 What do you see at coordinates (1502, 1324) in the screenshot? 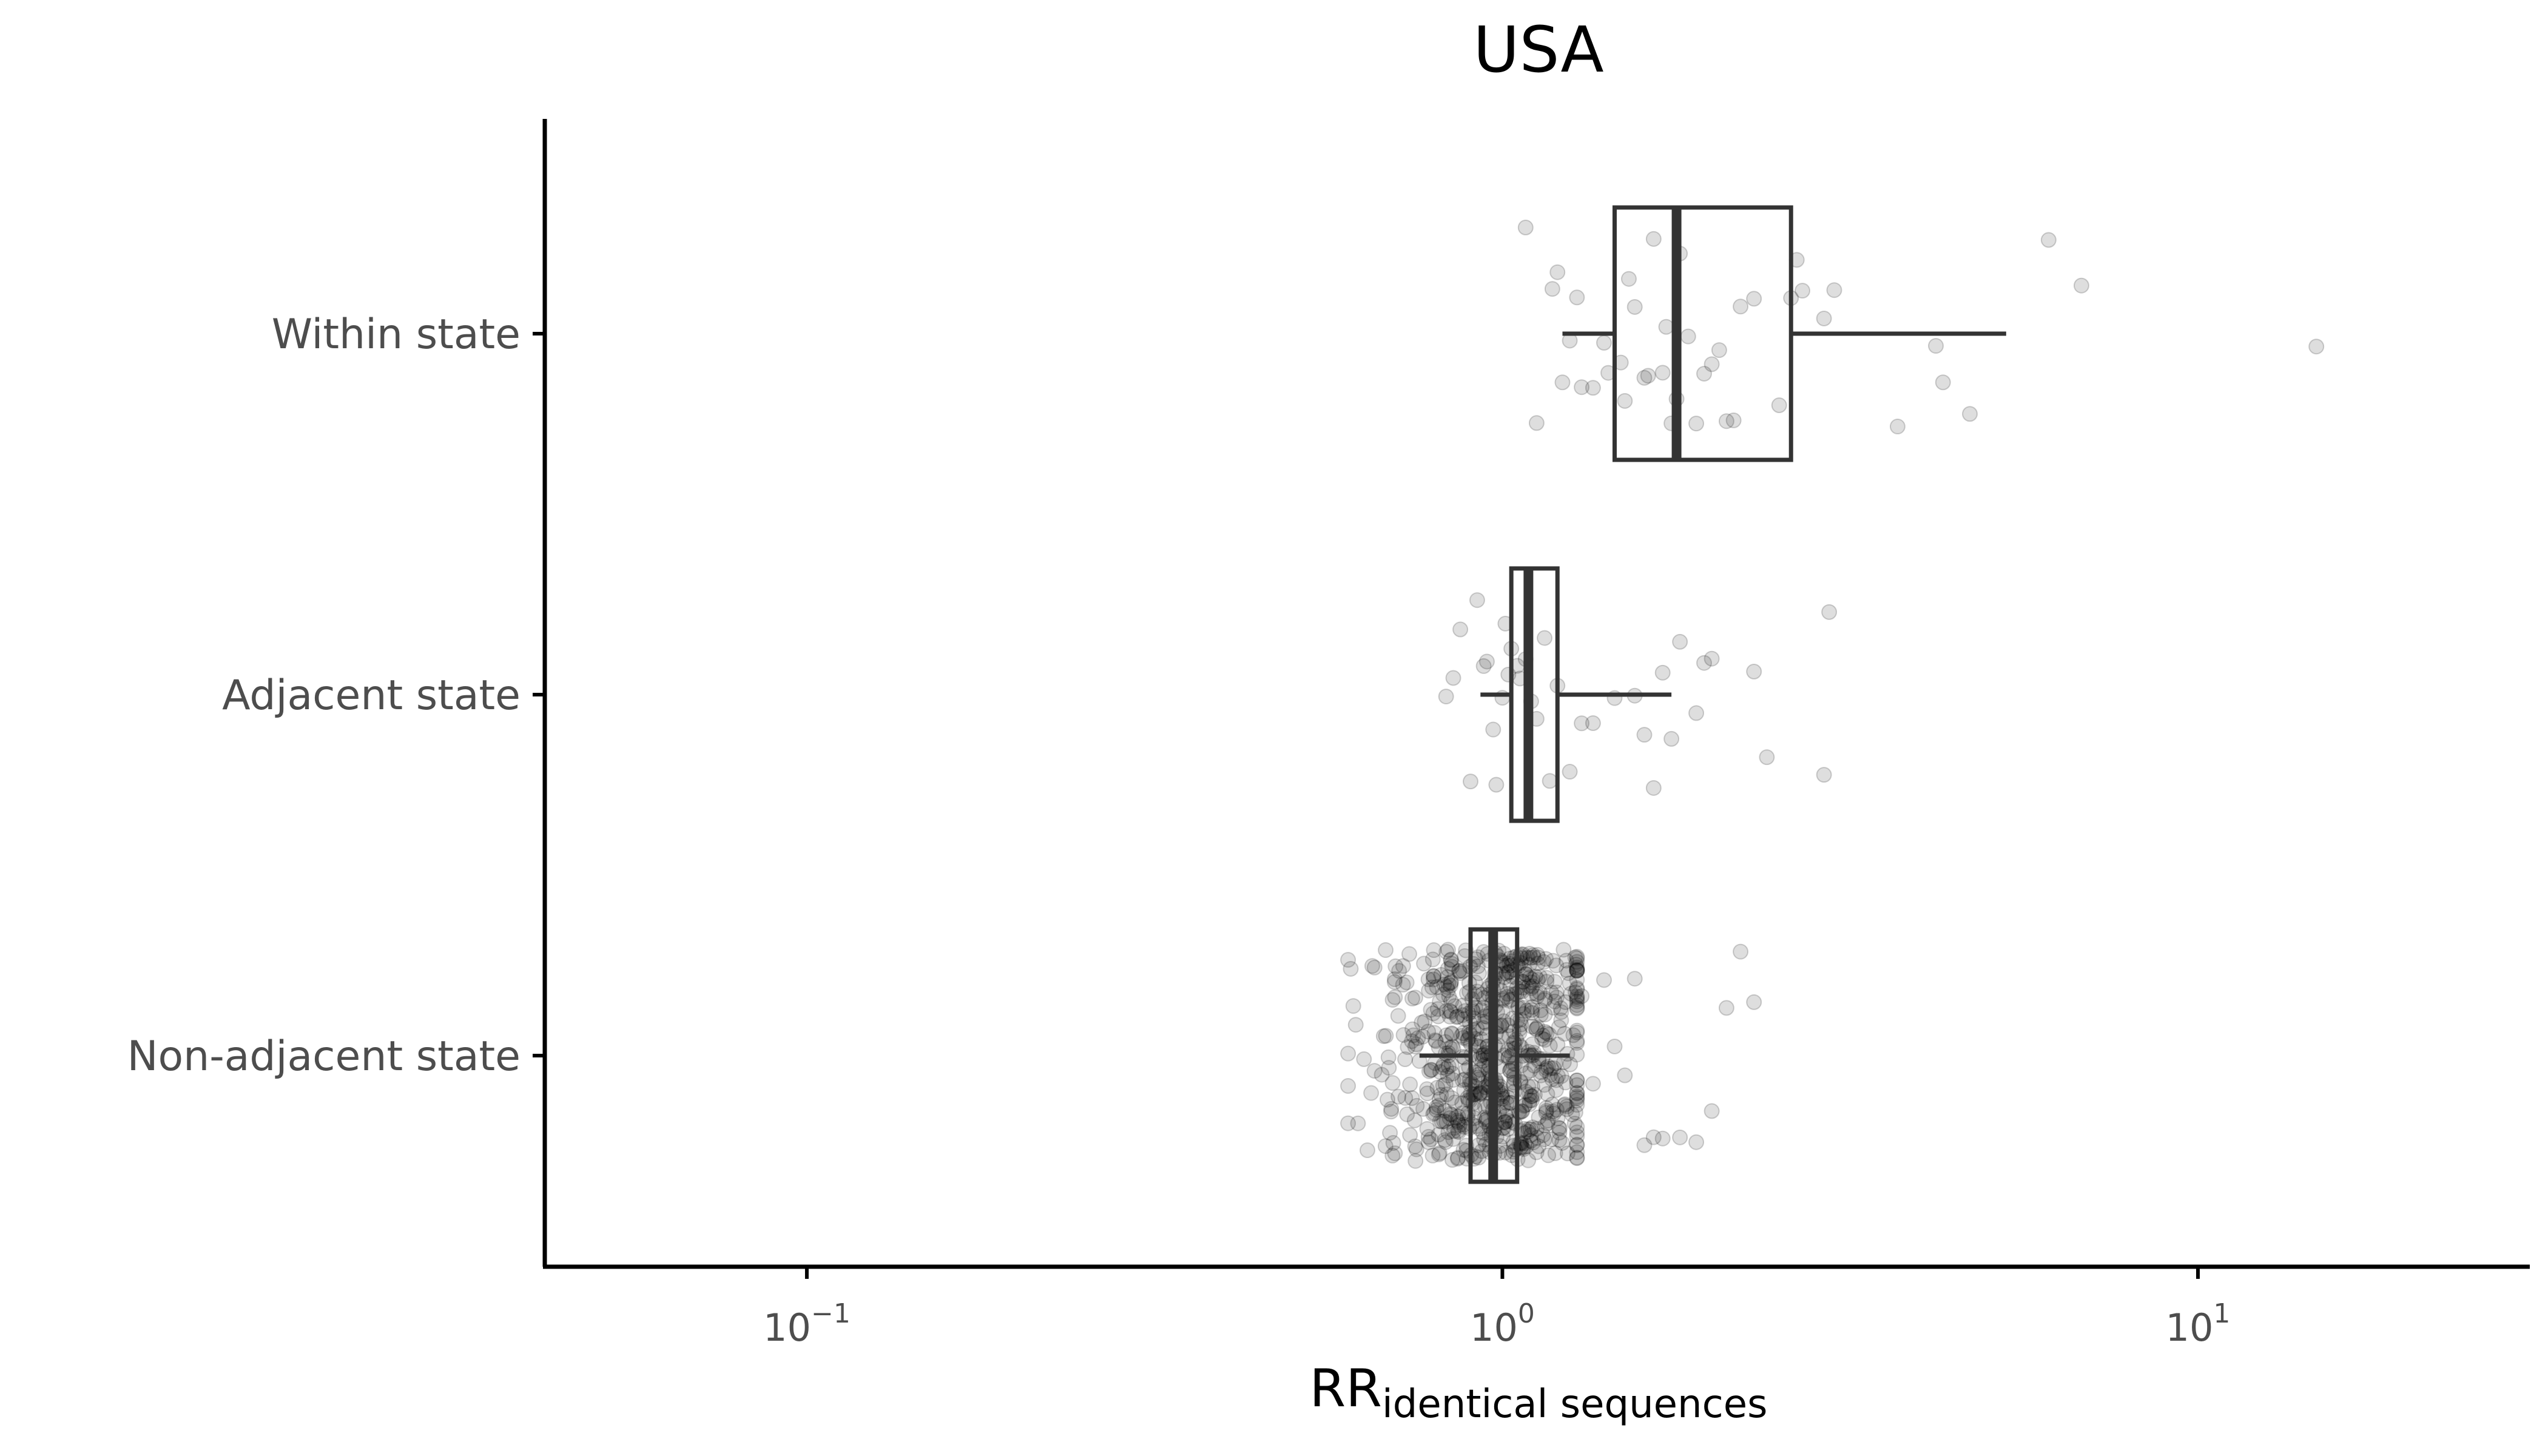
I see `x-tick-label: 100` at bounding box center [1502, 1324].